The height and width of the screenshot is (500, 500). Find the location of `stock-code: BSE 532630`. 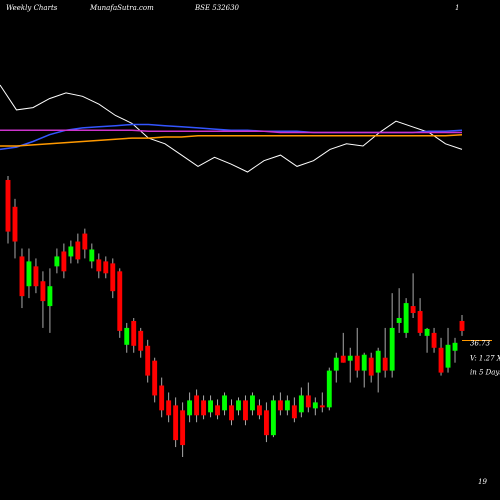

stock-code: BSE 532630 is located at coordinates (217, 8).